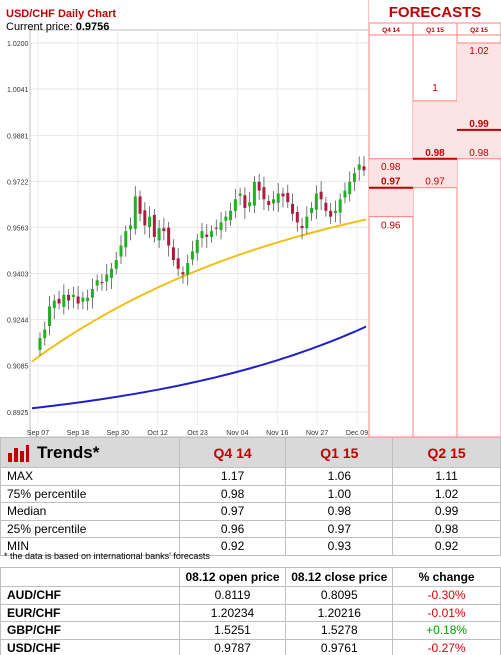 The height and width of the screenshot is (655, 501). I want to click on trends-value: 0.99, so click(446, 511).